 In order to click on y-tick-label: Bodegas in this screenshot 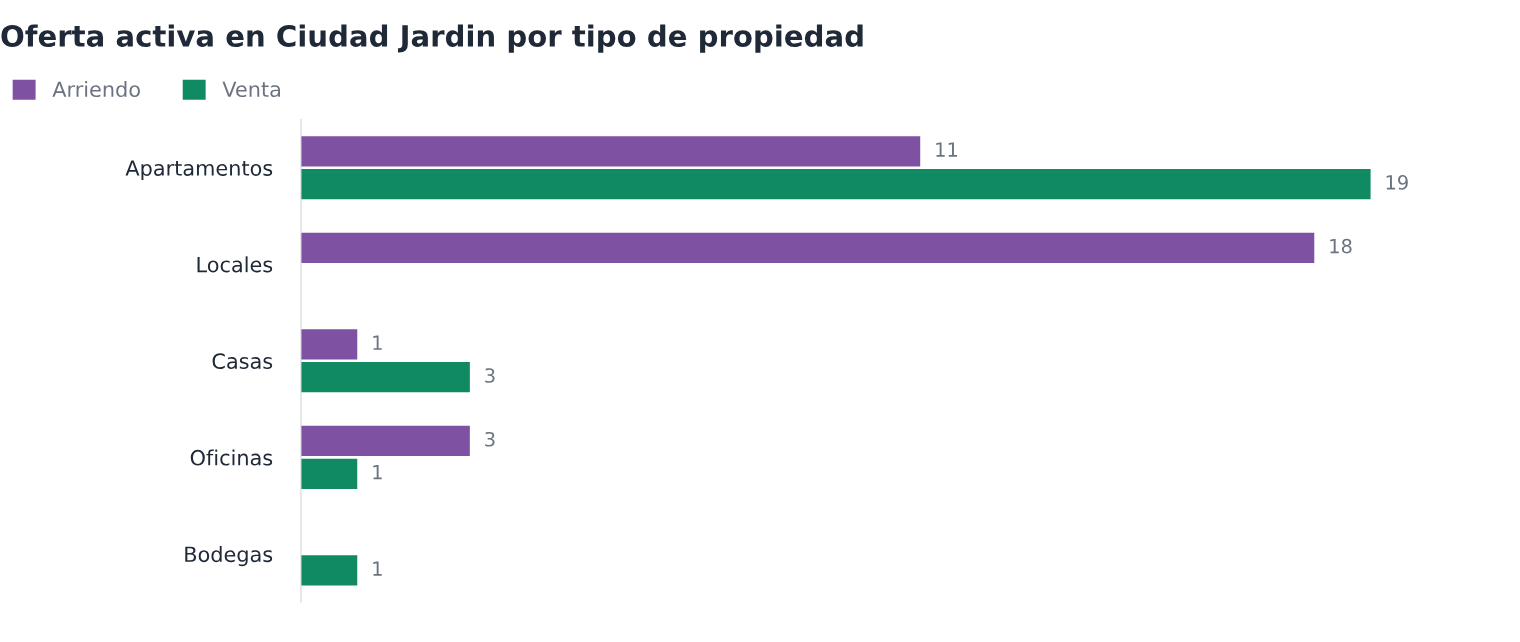, I will do `click(229, 556)`.